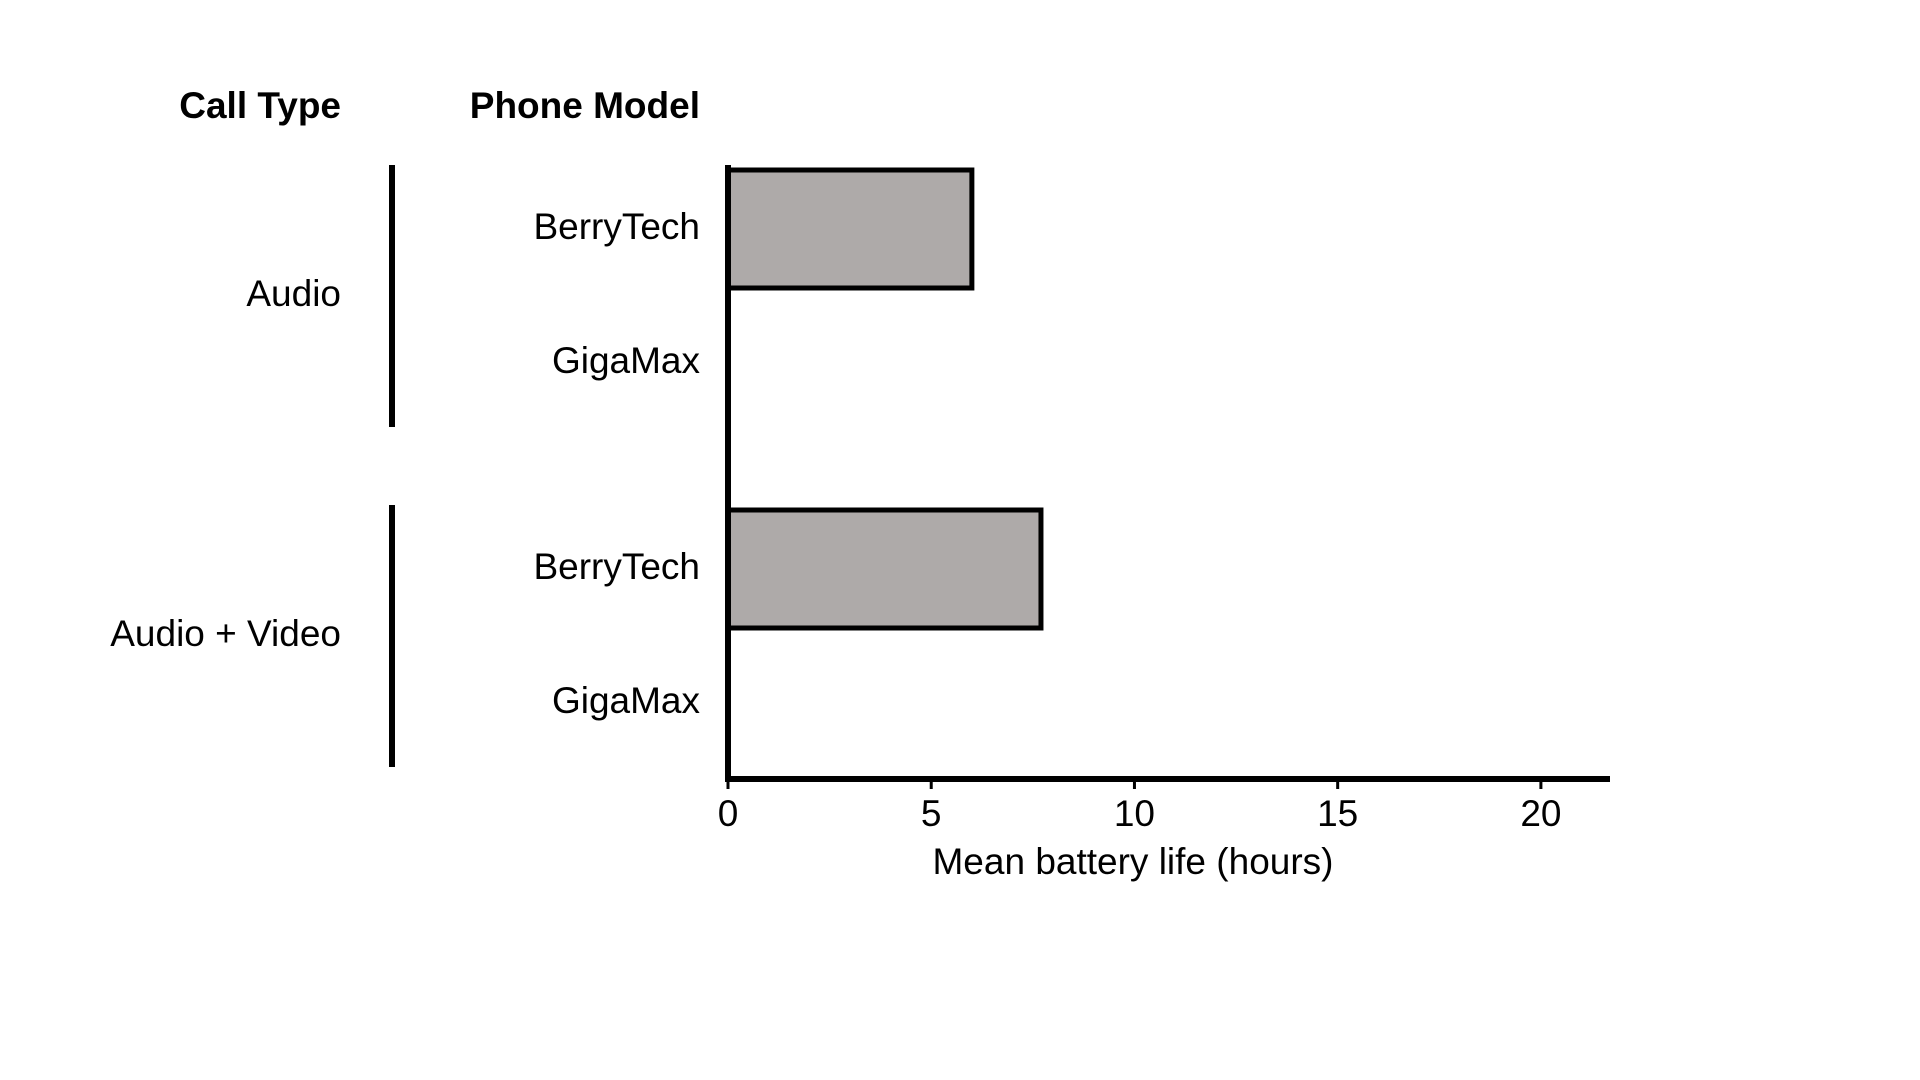 This screenshot has width=1920, height=1080. What do you see at coordinates (260, 105) in the screenshot?
I see `group-header: Call Type` at bounding box center [260, 105].